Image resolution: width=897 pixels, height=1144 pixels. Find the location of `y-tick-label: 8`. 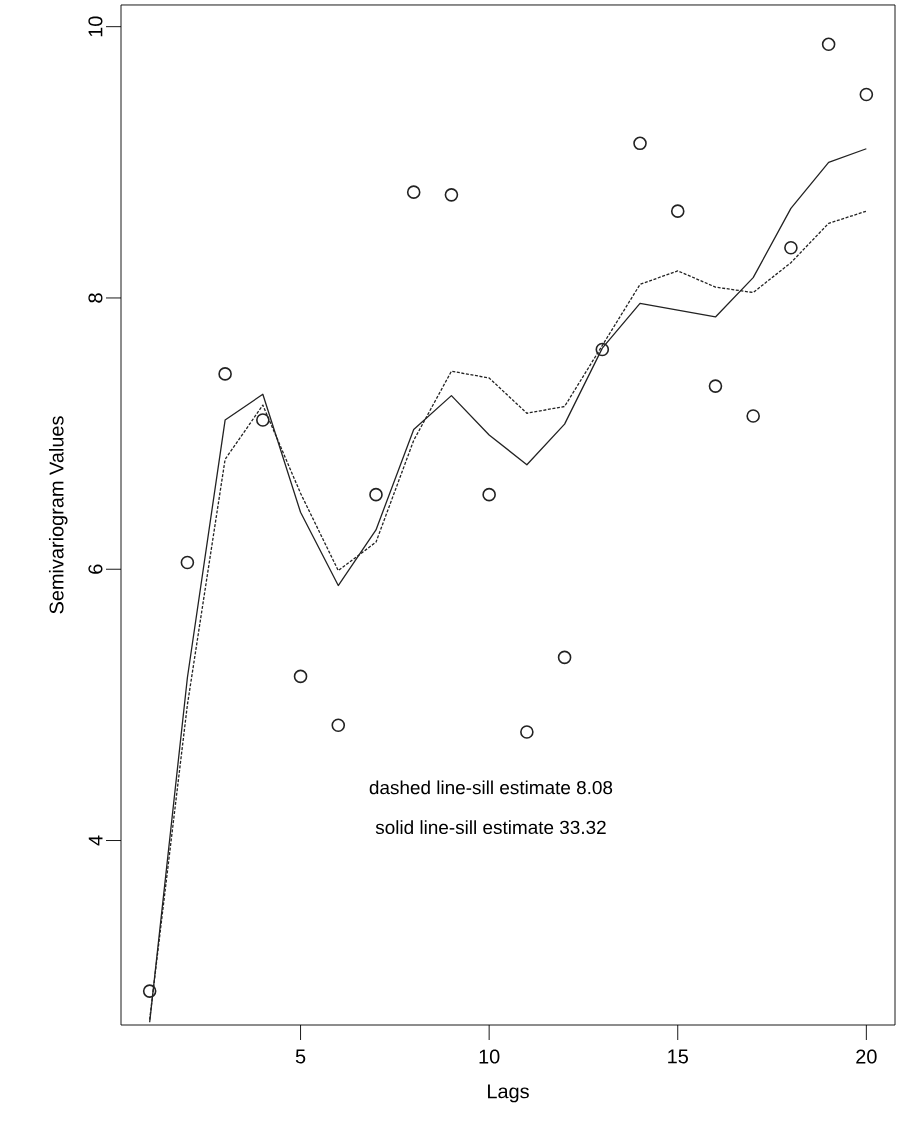

y-tick-label: 8 is located at coordinates (95, 298).